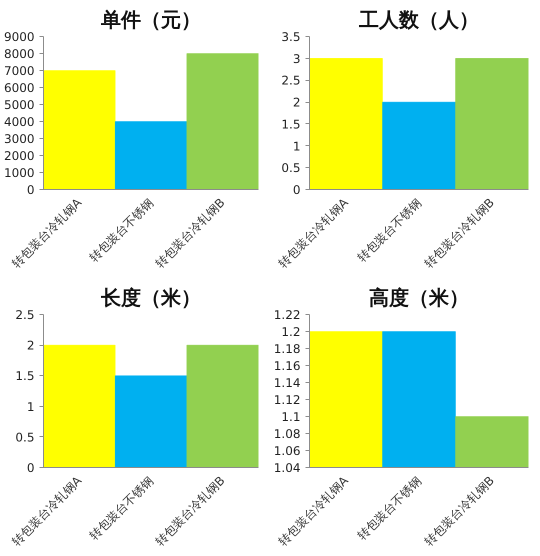 Image resolution: width=540 pixels, height=556 pixels. I want to click on chart-title: 高度（米）, so click(419, 298).